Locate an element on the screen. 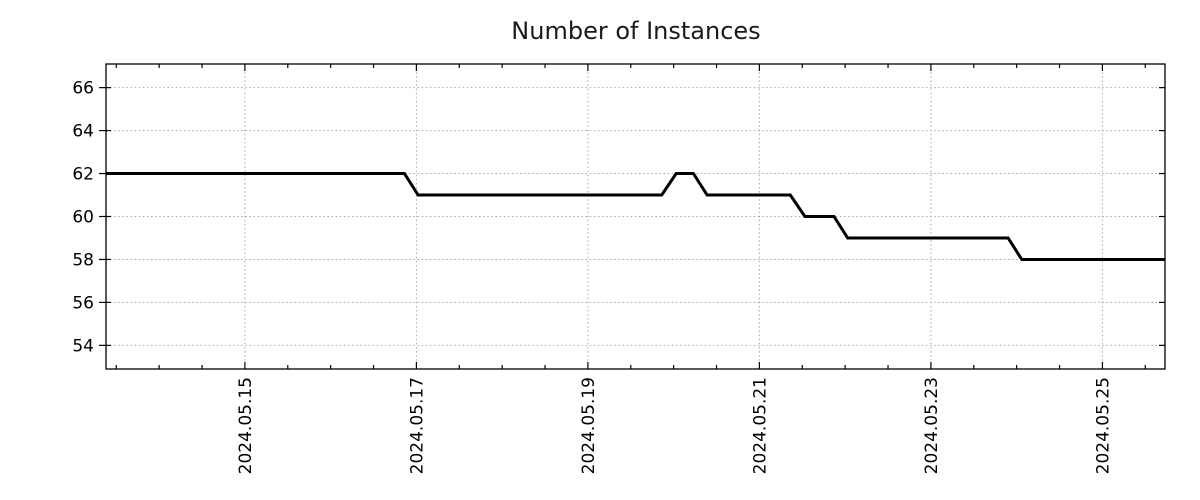 This screenshot has height=500, width=1200. x-tick-label: 2024.05.19 is located at coordinates (589, 425).